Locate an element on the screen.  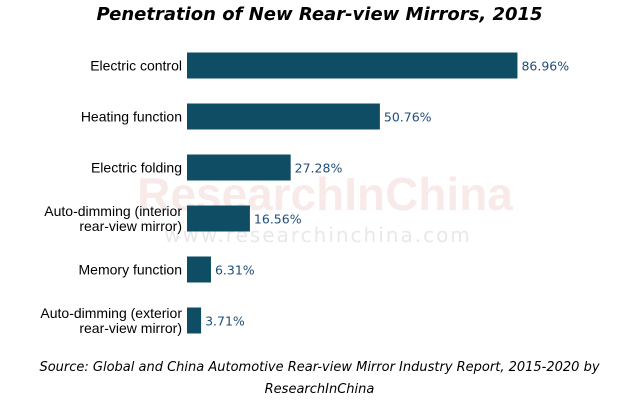
category-label: Auto-dimming (exterior rear-view mirror) is located at coordinates (111, 320).